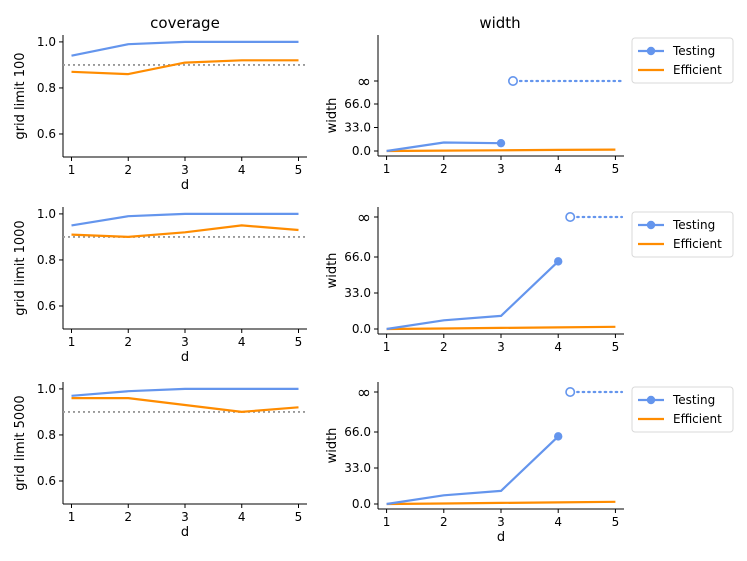 This screenshot has width=747, height=561. I want to click on width-row1-xtick-label: 2, so click(444, 347).